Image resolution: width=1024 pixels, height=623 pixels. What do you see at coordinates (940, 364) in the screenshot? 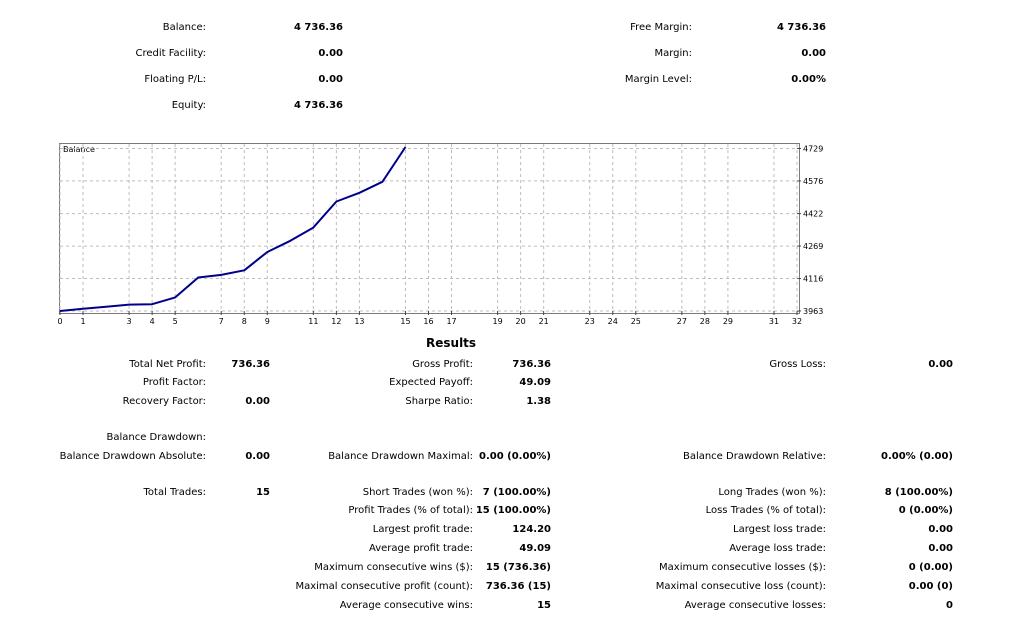
I see `gross-loss-value: 0.00` at bounding box center [940, 364].